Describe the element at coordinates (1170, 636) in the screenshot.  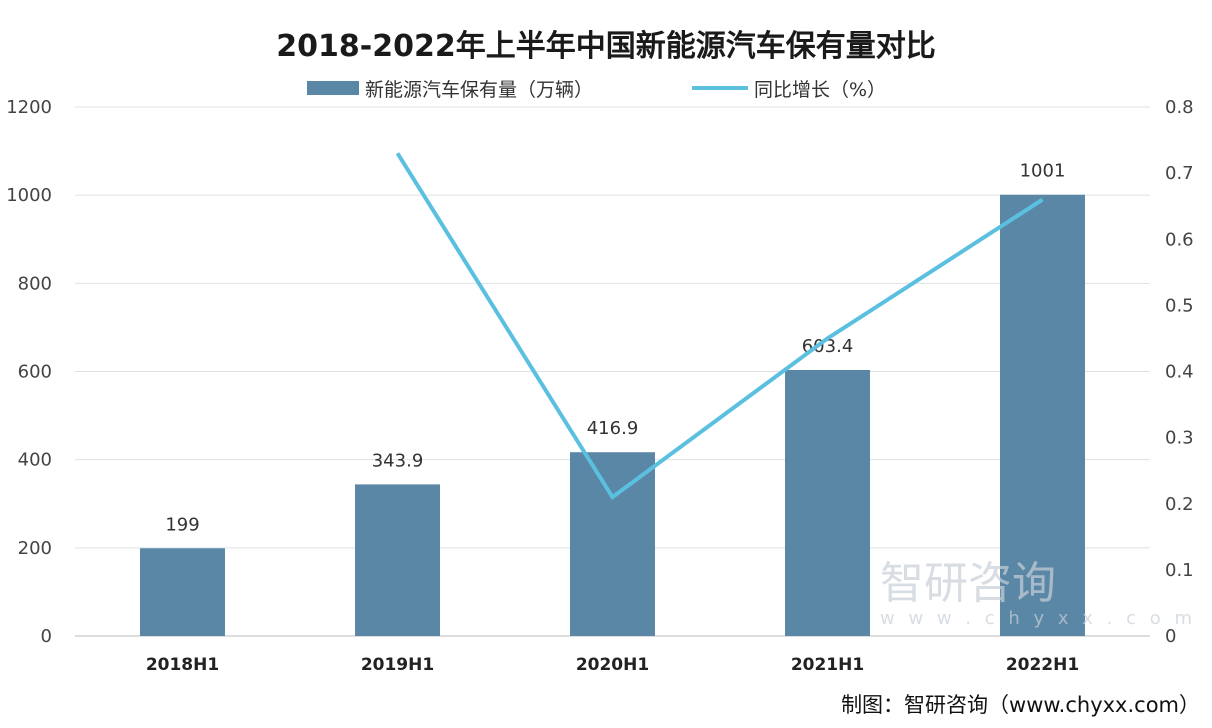
I see `y-right-tick-label: 0` at that location.